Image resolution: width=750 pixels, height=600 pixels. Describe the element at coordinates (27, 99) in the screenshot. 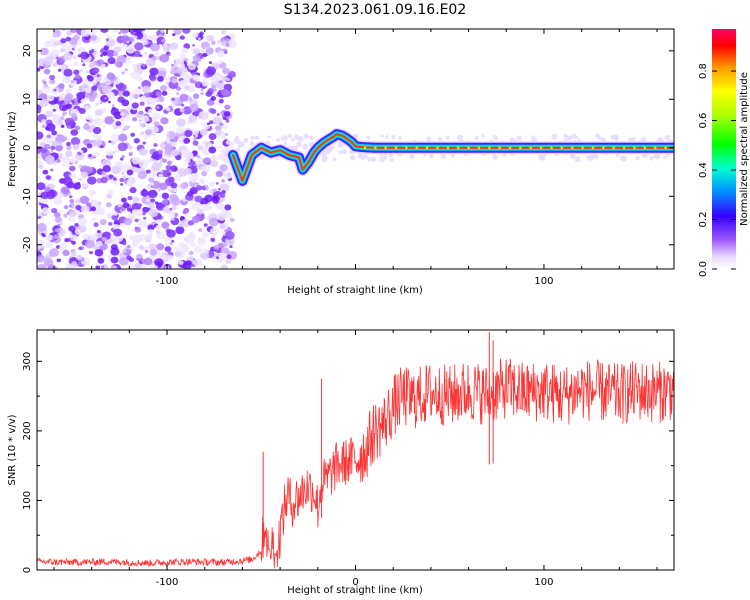

I see `y-tick-label: 10` at that location.